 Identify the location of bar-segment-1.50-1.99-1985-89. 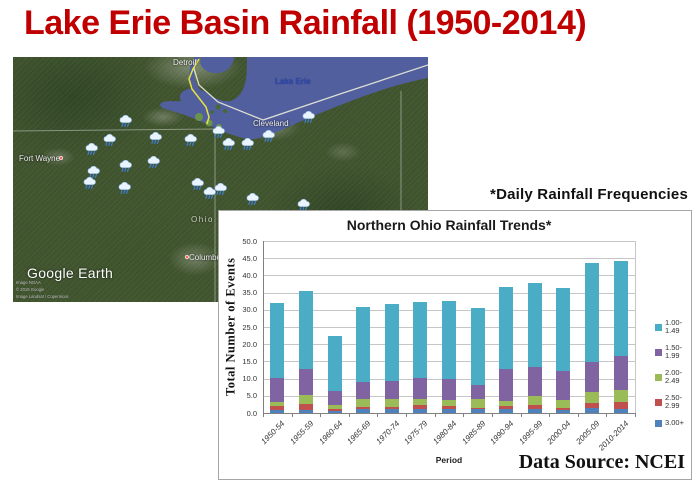
(477, 392).